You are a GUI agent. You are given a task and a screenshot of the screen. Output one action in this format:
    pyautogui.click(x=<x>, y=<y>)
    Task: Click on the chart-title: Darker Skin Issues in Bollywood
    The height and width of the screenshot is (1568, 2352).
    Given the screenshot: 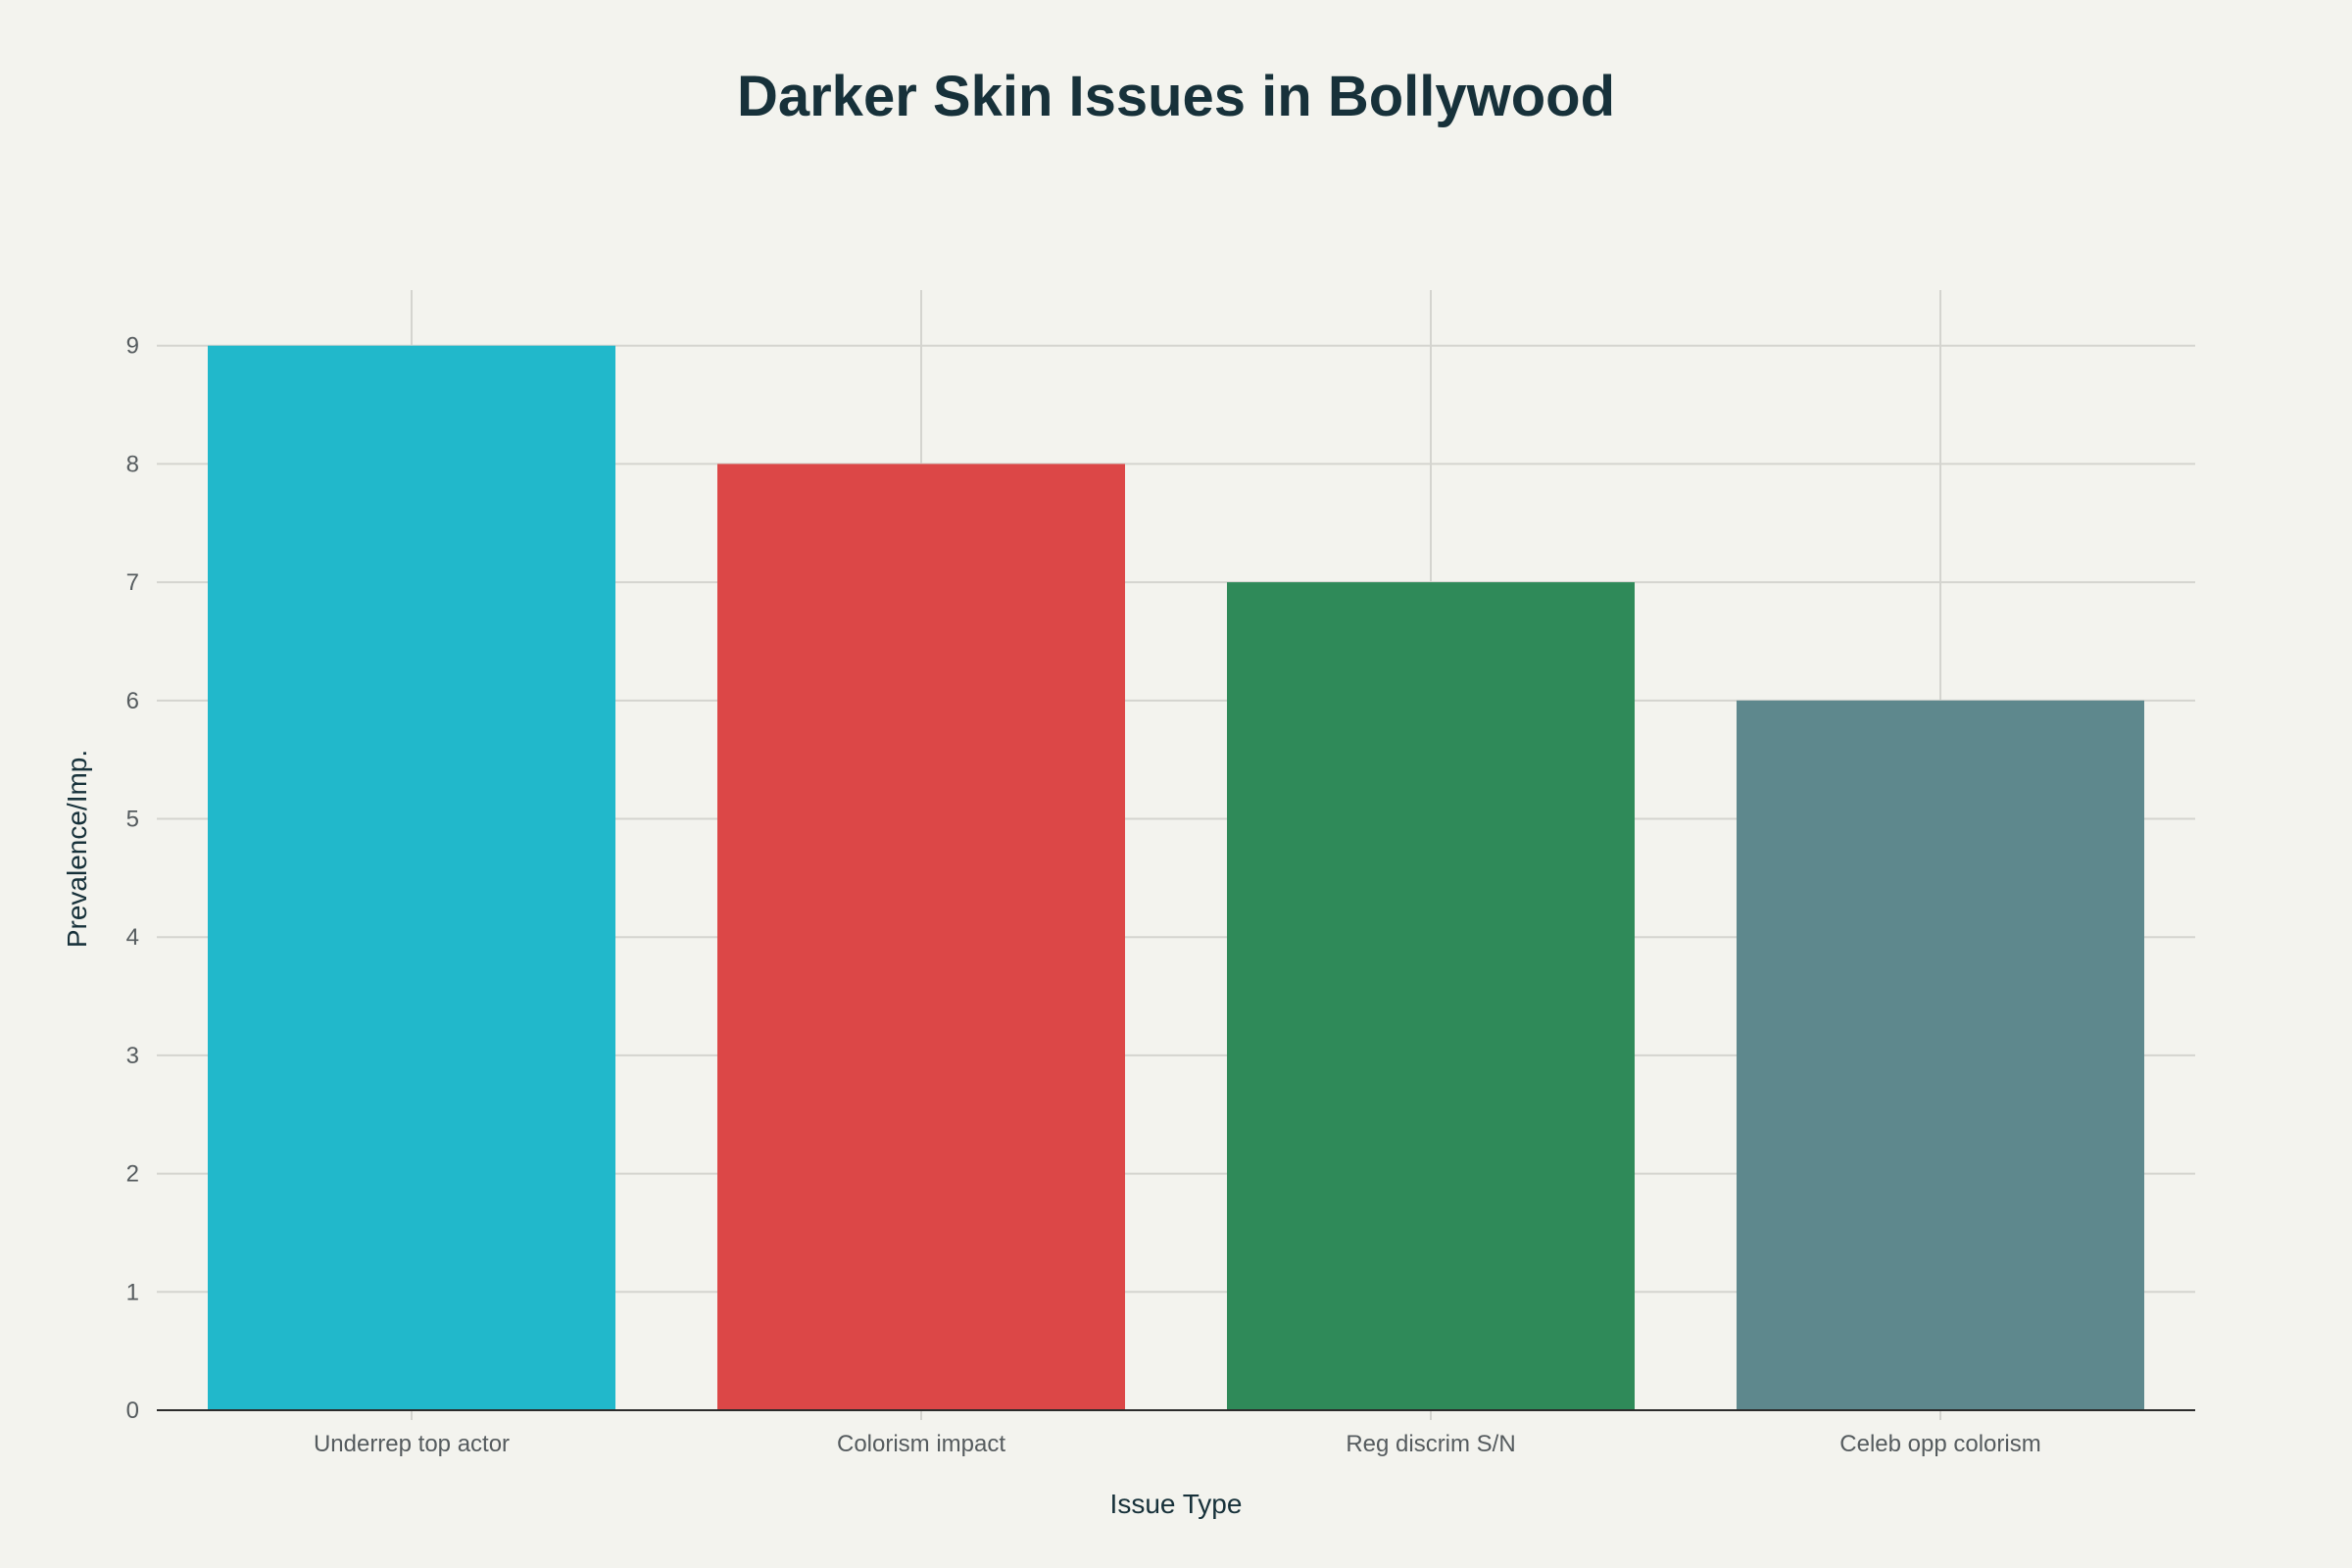 What is the action you would take?
    pyautogui.click(x=1176, y=96)
    